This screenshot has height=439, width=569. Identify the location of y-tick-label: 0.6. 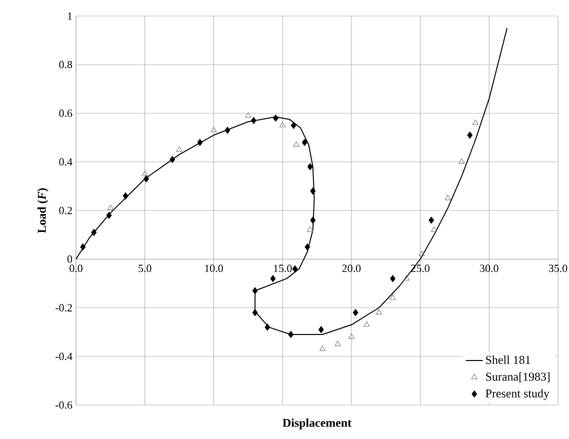
(65, 113).